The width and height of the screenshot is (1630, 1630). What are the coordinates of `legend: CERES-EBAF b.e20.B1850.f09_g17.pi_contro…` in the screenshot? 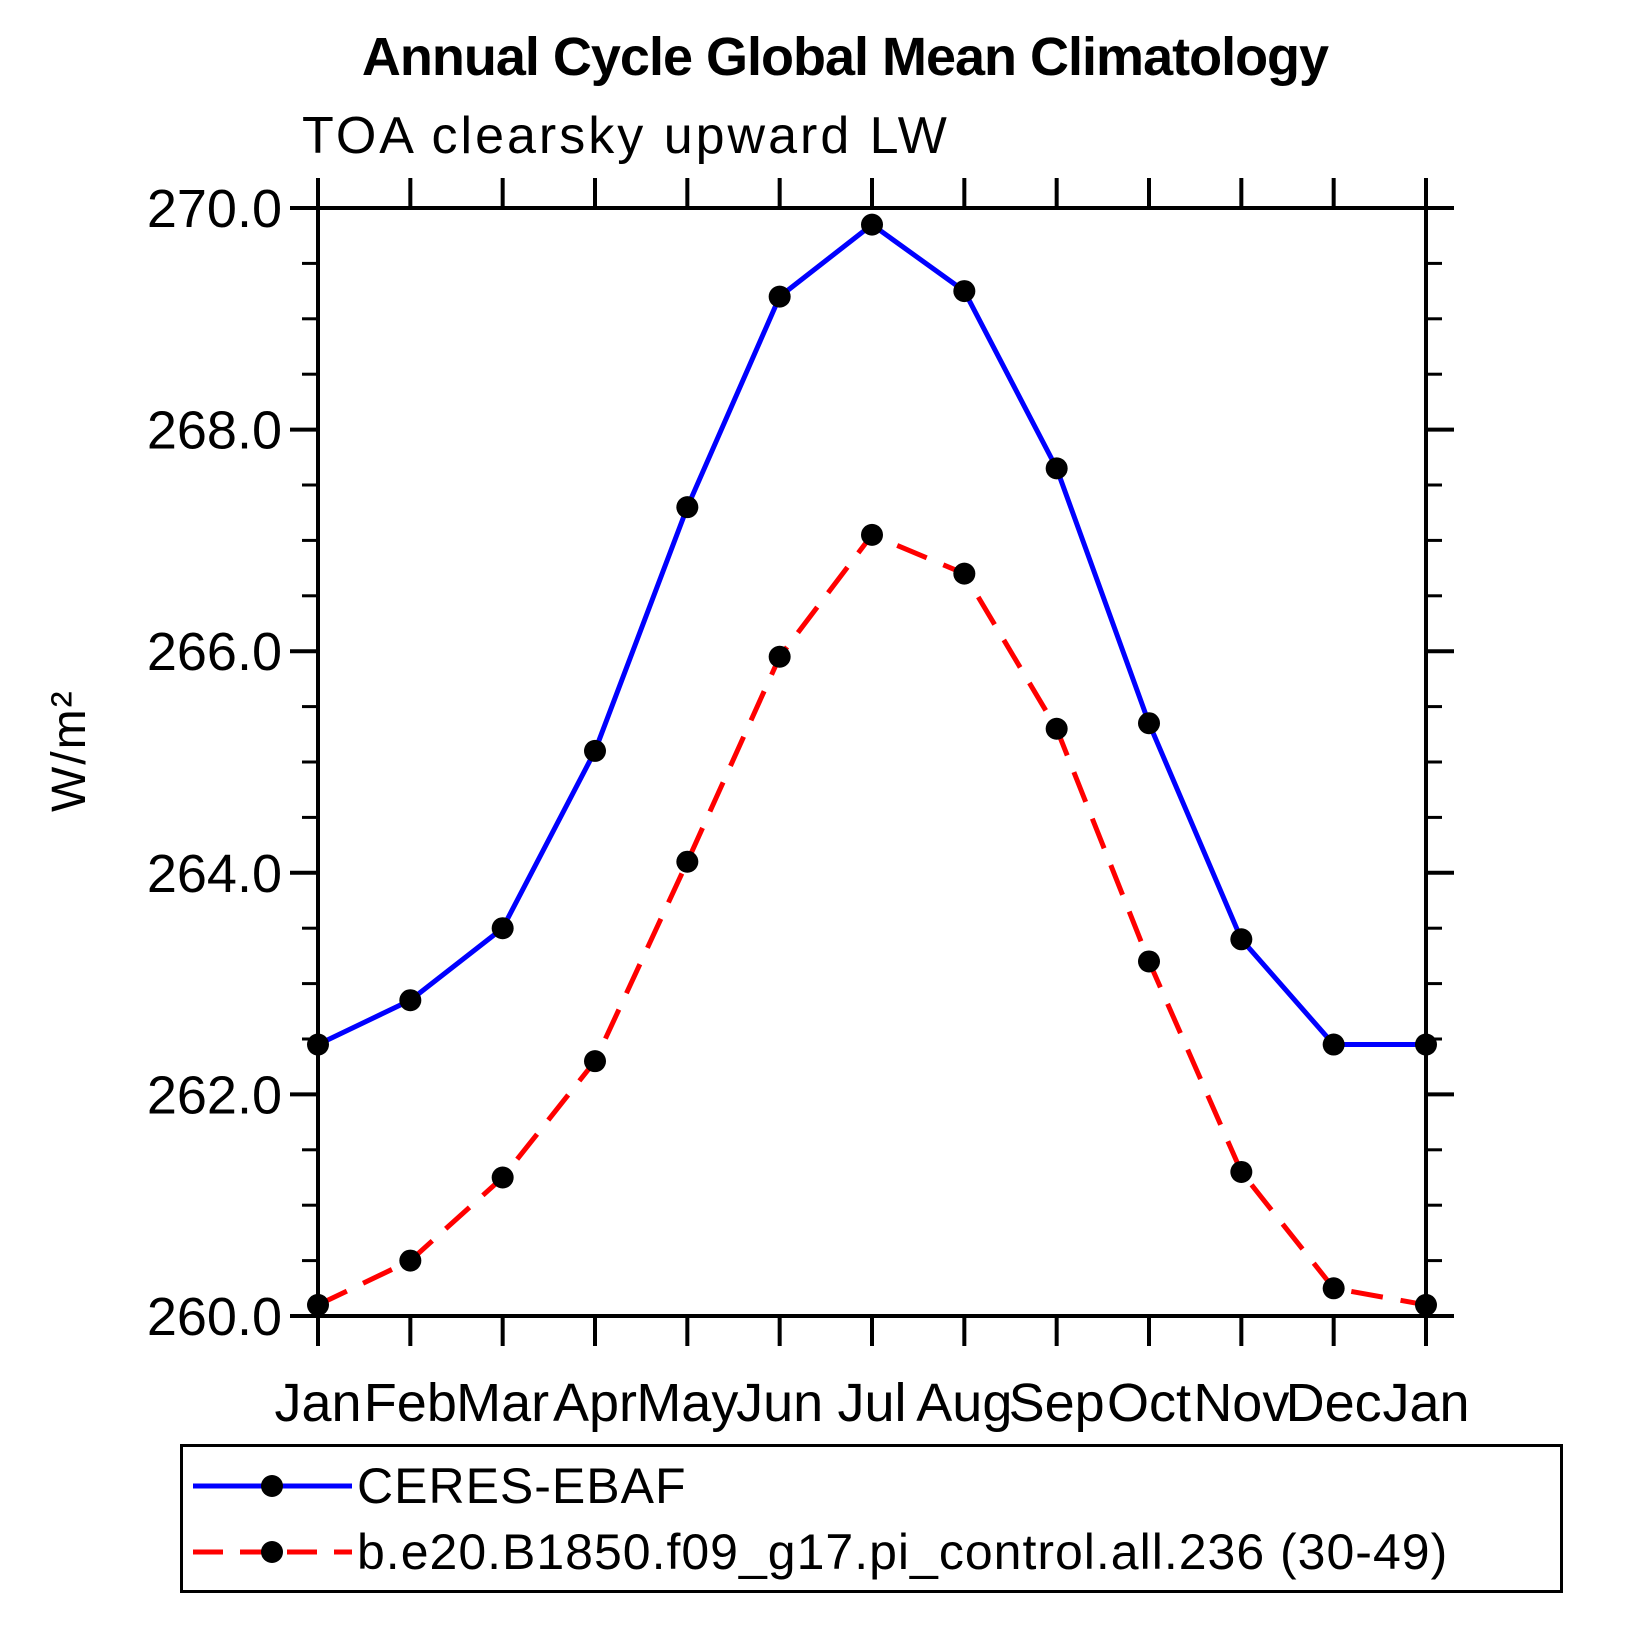 It's located at (871, 1518).